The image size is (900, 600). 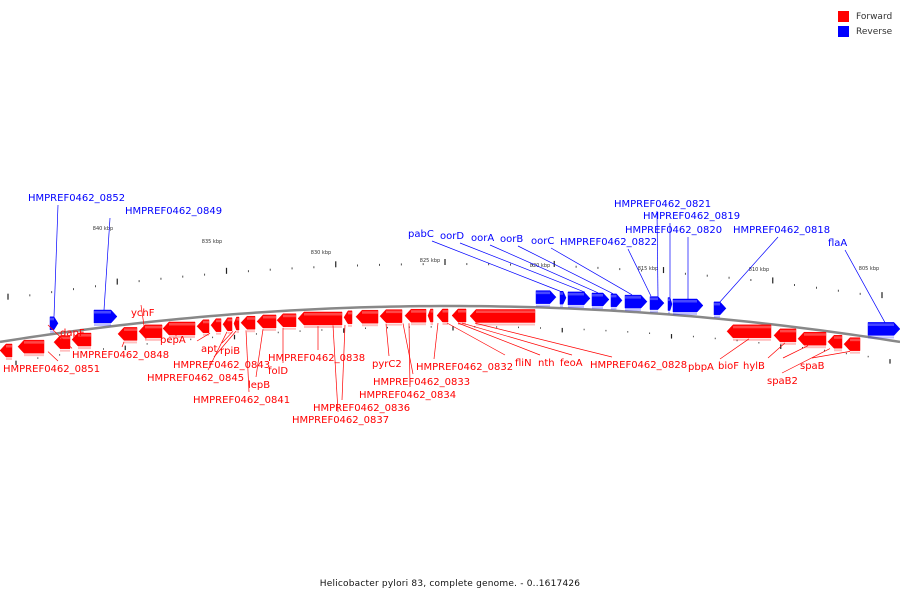 I want to click on reverse-gene-label: oorA, so click(x=482, y=238).